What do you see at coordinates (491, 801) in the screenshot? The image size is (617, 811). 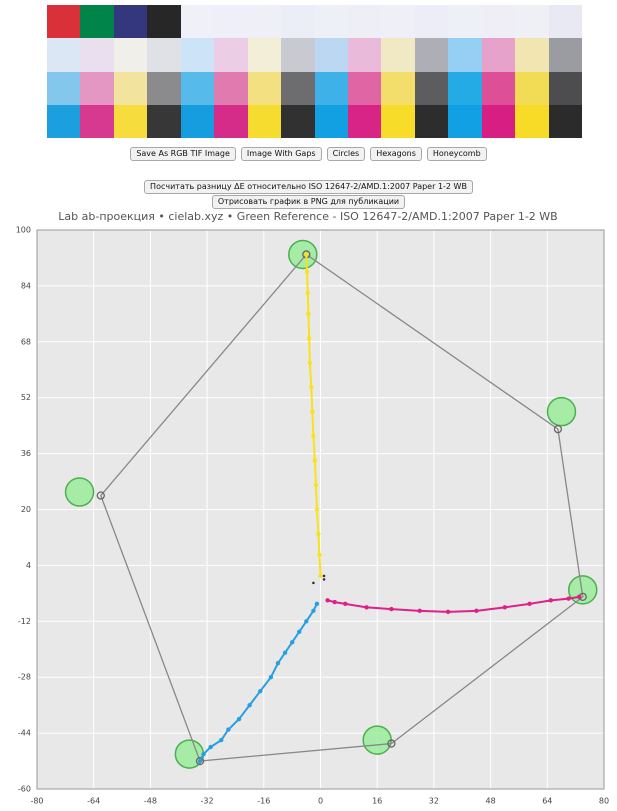 I see `x-tick-label: 48` at bounding box center [491, 801].